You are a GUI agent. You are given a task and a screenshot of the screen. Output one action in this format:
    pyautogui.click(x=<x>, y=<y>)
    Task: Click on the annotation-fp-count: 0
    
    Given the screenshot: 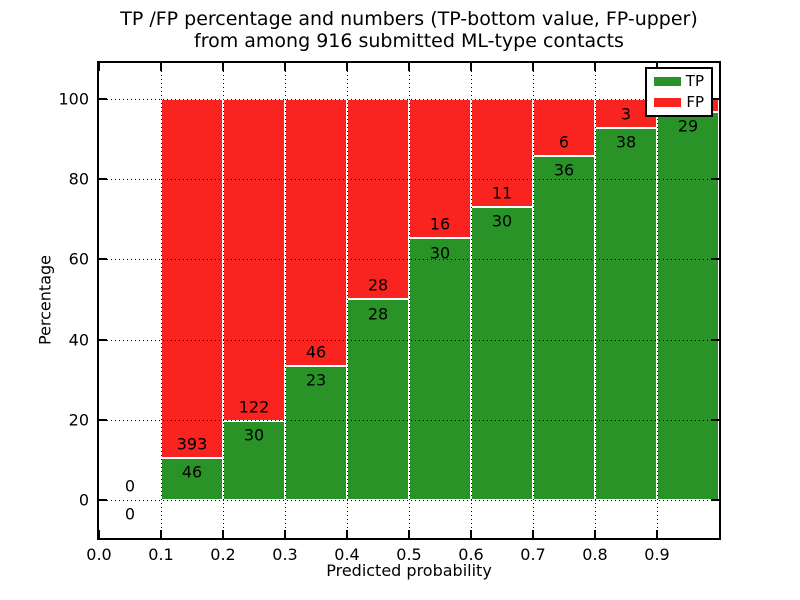 What is the action you would take?
    pyautogui.click(x=130, y=486)
    